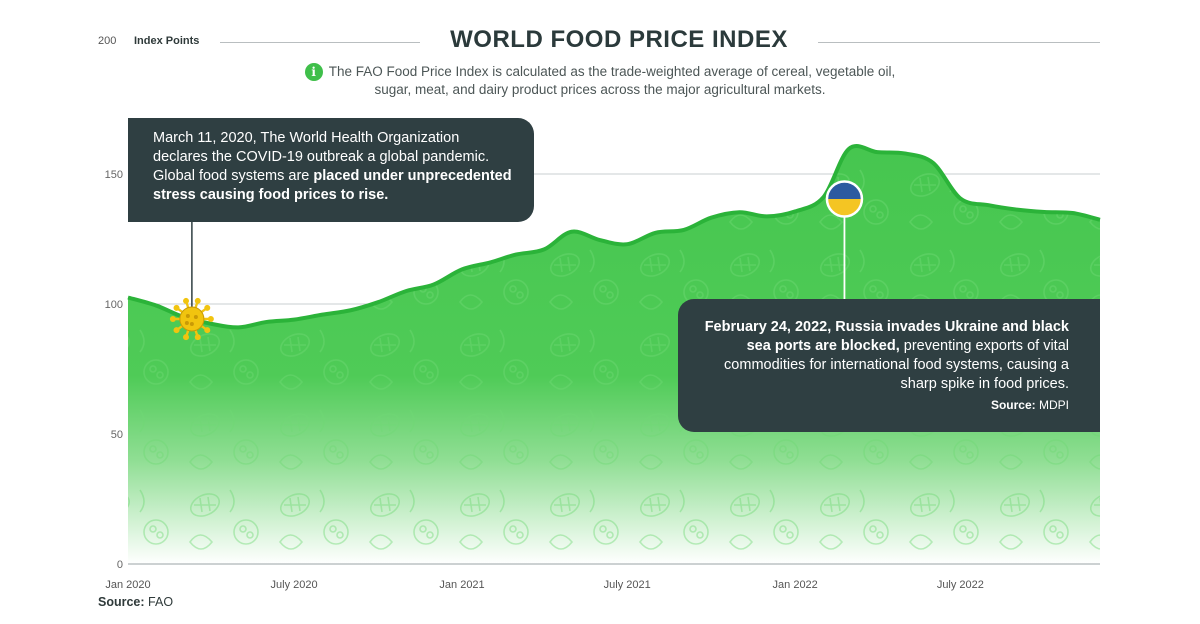 This screenshot has height=624, width=1200. Describe the element at coordinates (294, 585) in the screenshot. I see `x-tick-label: July 2020` at that location.